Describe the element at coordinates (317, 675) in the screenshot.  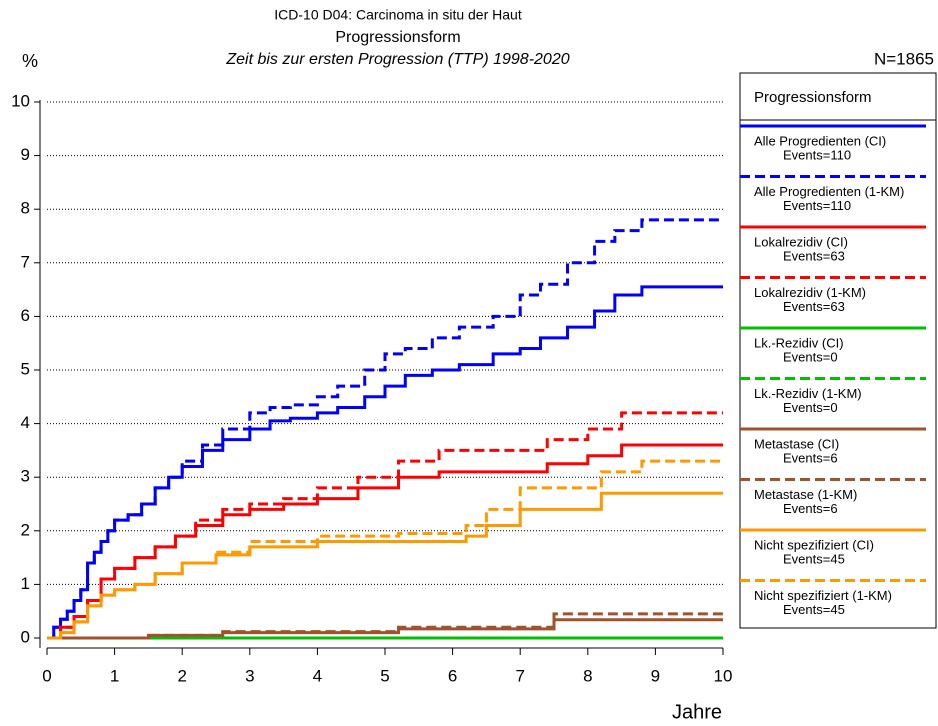
I see `x-tick-label: 4` at that location.